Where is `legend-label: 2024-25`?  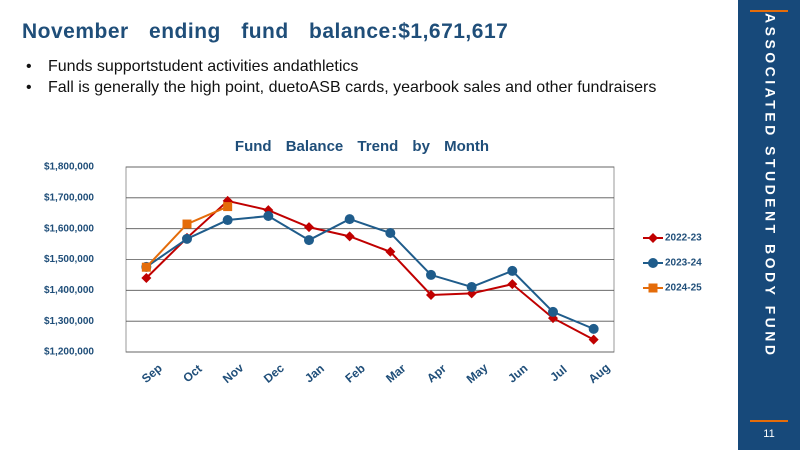
legend-label: 2024-25 is located at coordinates (683, 288).